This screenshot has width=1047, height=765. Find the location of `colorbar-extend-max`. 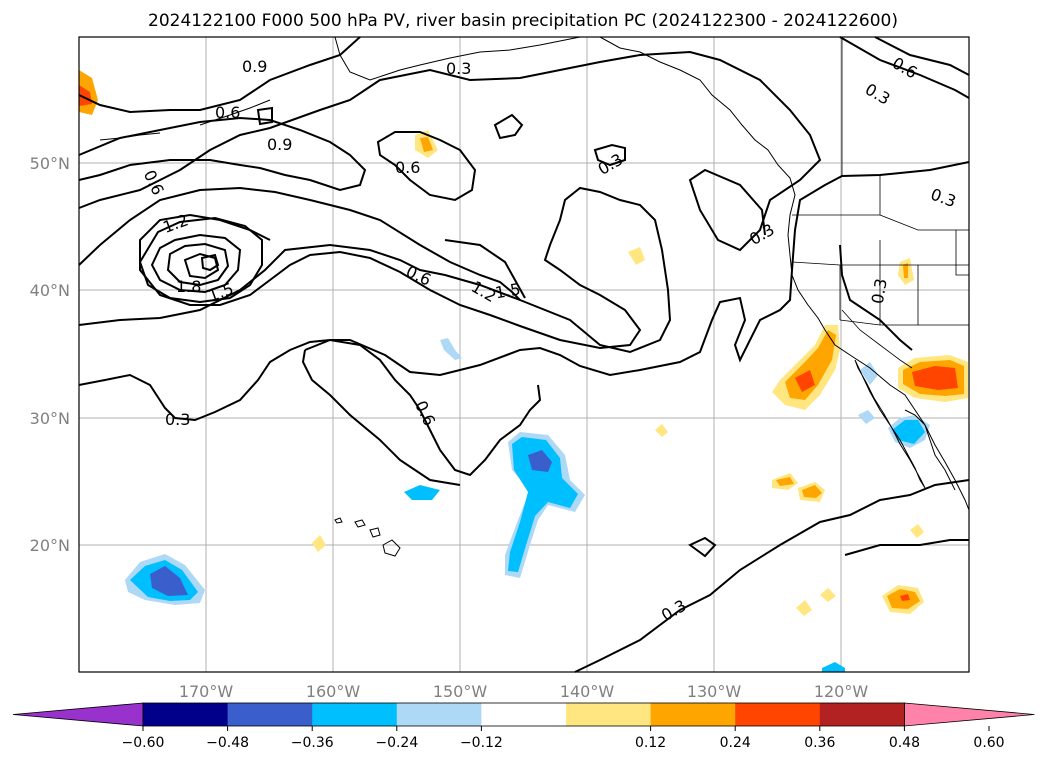

colorbar-extend-max is located at coordinates (969, 714).